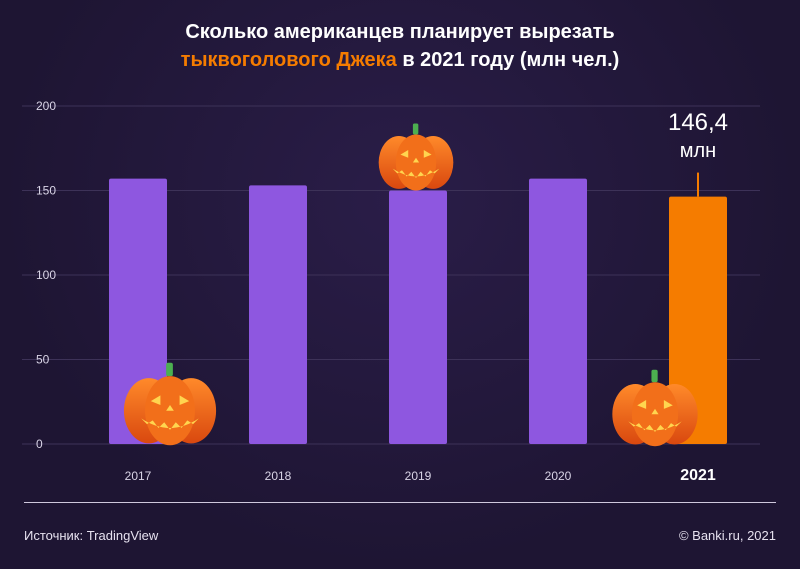  Describe the element at coordinates (727, 535) in the screenshot. I see `copyright-text: © Banki.ru, 2021` at that location.